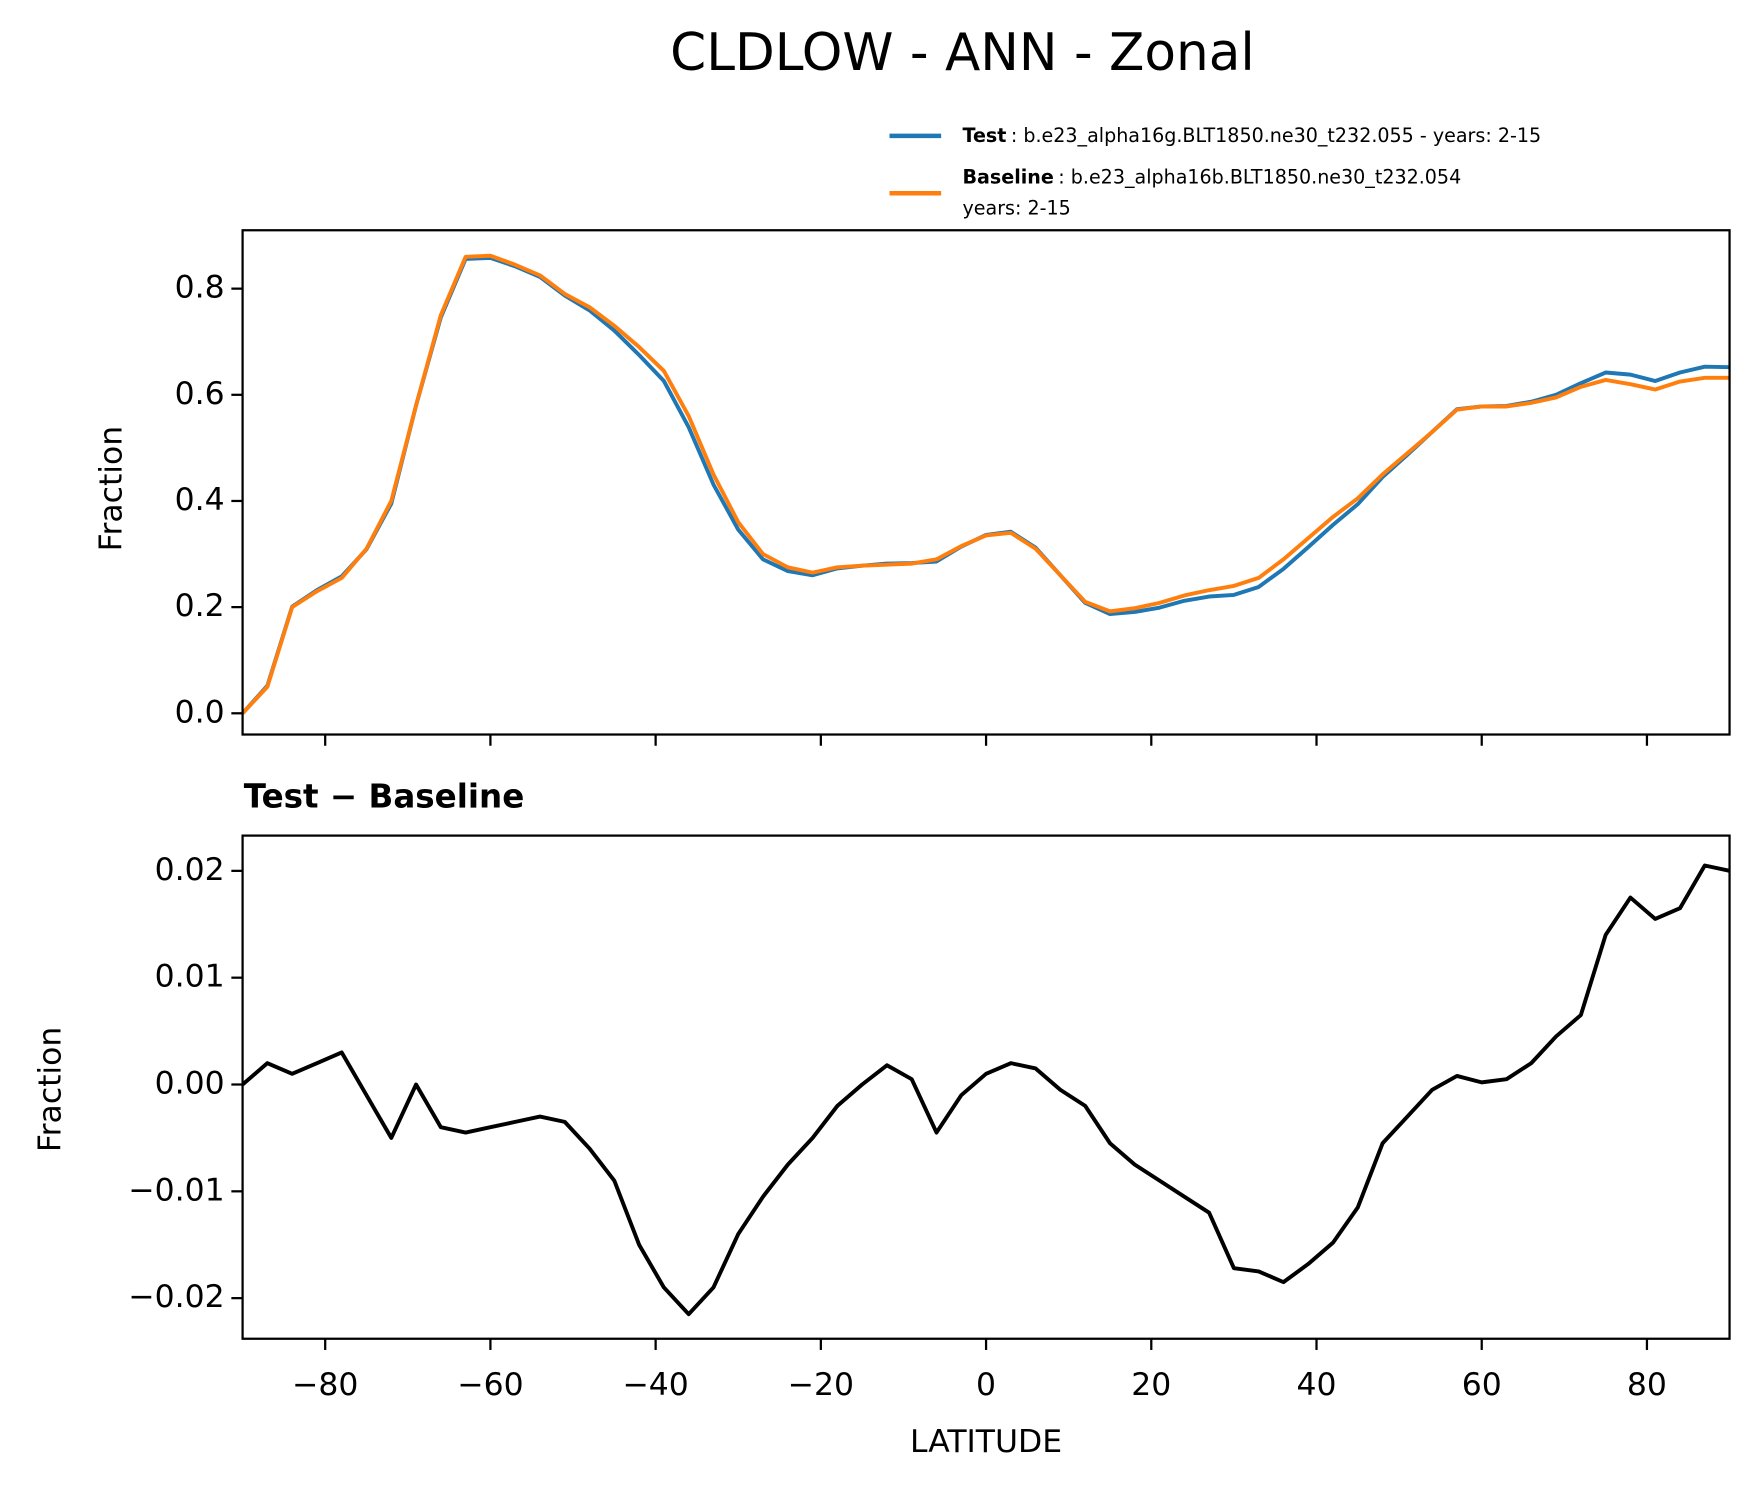 The width and height of the screenshot is (1761, 1496). What do you see at coordinates (176, 1190) in the screenshot?
I see `y-tick-label: −0.01` at bounding box center [176, 1190].